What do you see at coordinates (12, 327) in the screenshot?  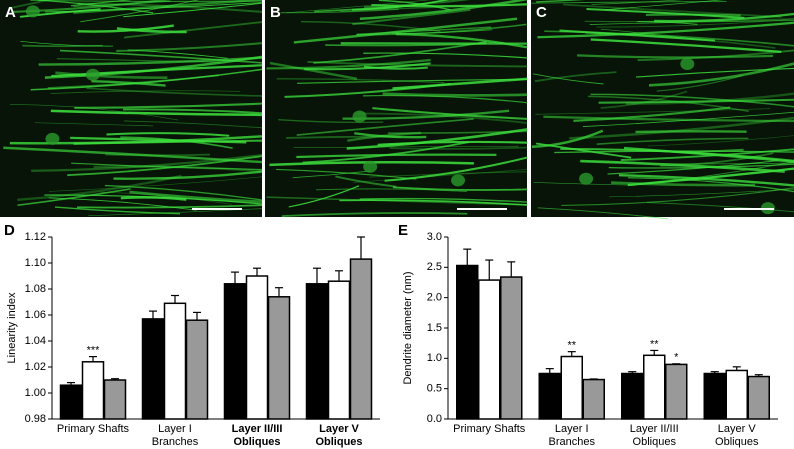 I see `y-axis-label: Linearity index` at bounding box center [12, 327].